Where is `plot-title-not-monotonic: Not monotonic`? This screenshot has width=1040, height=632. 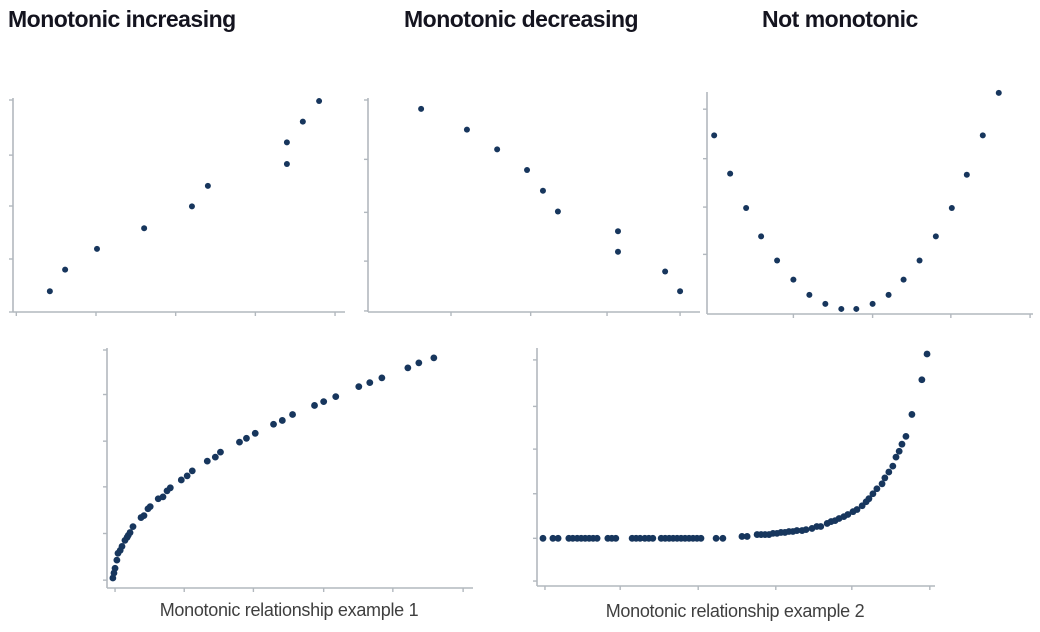 plot-title-not-monotonic: Not monotonic is located at coordinates (840, 19).